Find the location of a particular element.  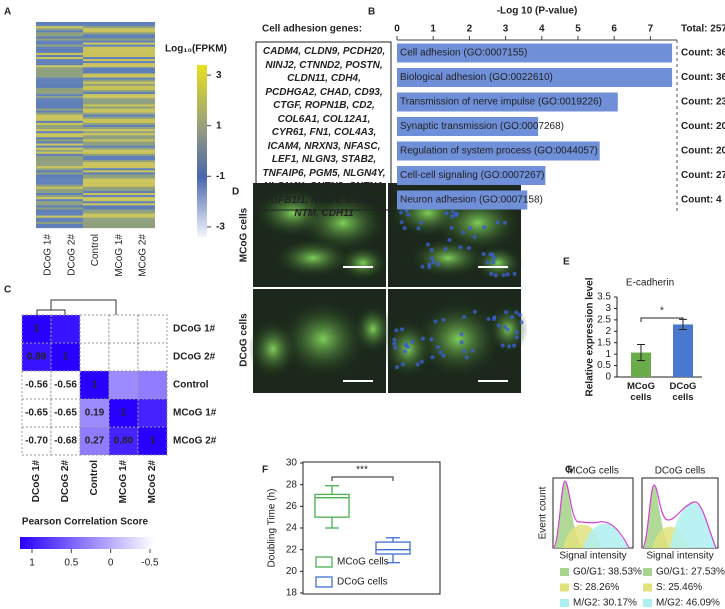

y-tick-label: 20 is located at coordinates (292, 571).